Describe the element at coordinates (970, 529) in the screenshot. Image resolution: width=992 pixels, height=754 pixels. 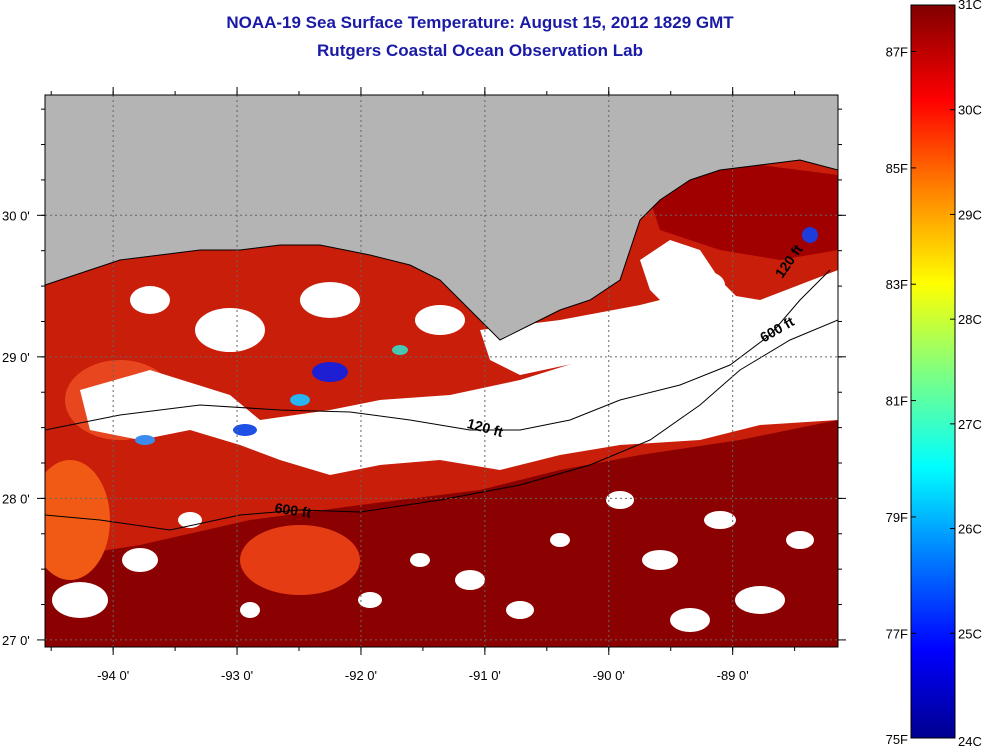
I see `celsius-label: 26C` at that location.